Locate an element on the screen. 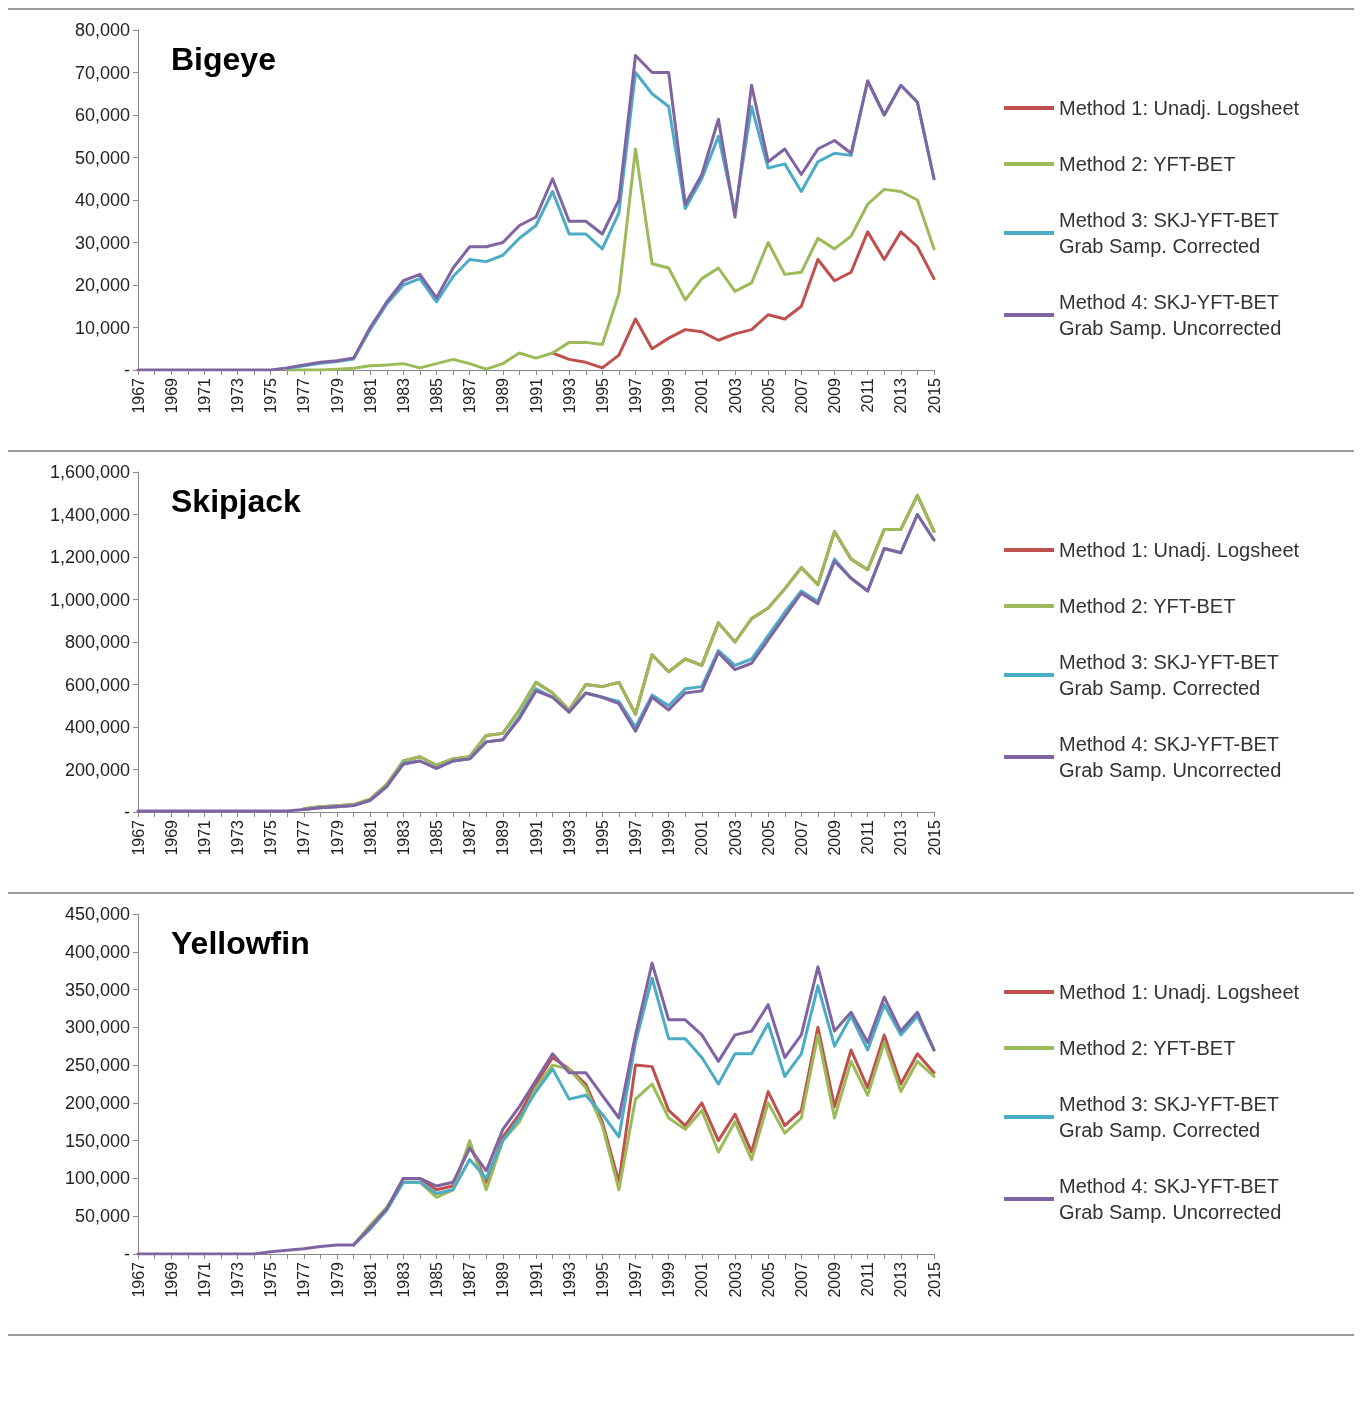  y-tick-label: 80,000 is located at coordinates (102, 30).